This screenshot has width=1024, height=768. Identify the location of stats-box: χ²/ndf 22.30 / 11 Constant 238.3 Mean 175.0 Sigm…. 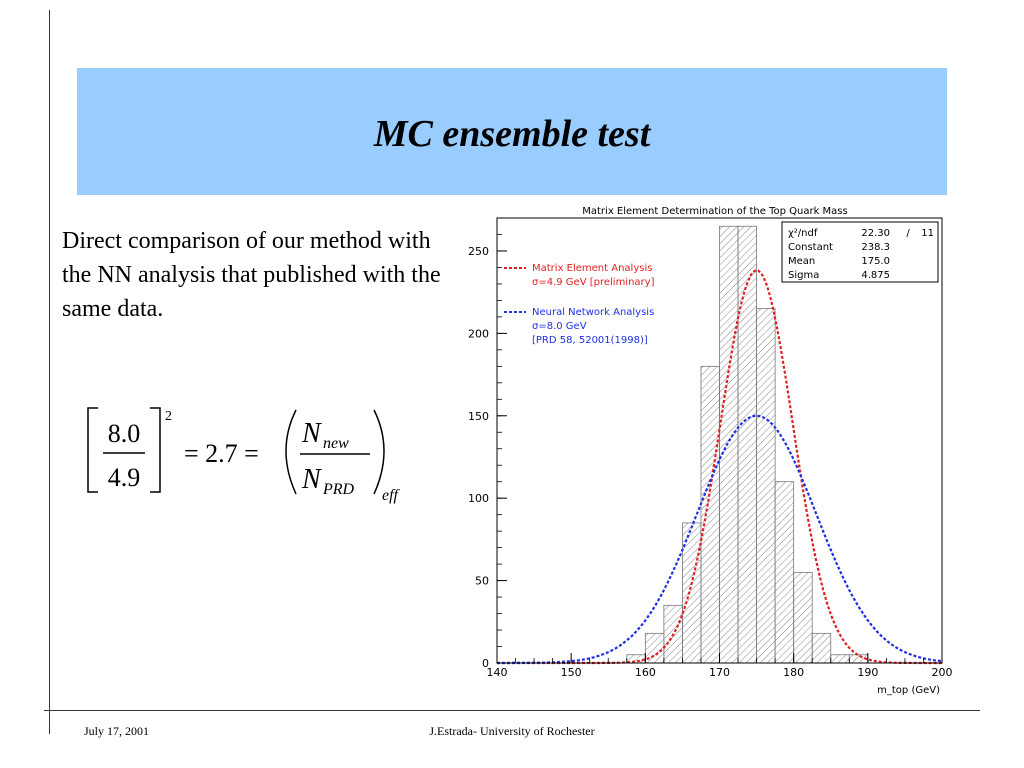
(860, 252).